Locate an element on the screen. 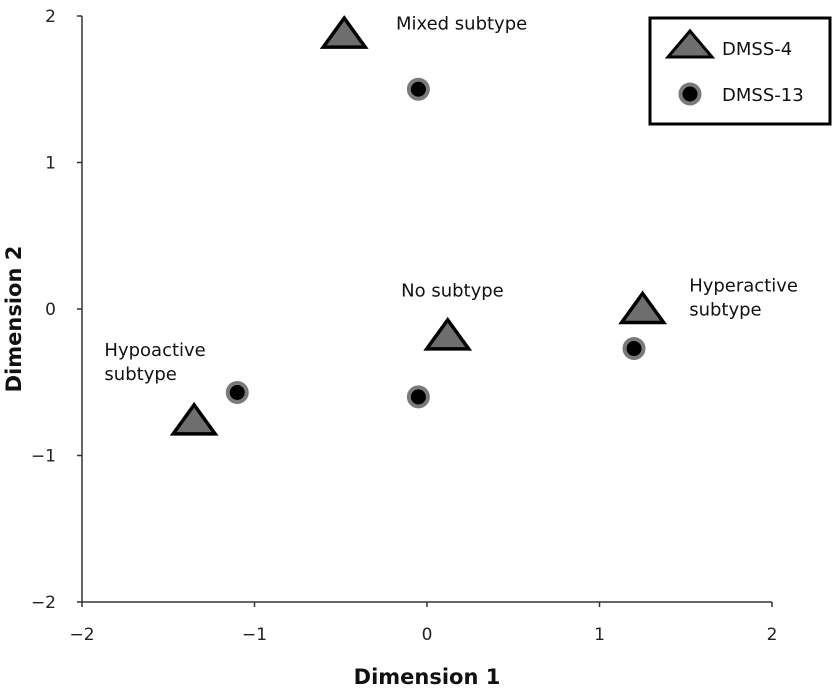  legend-box is located at coordinates (740, 71).